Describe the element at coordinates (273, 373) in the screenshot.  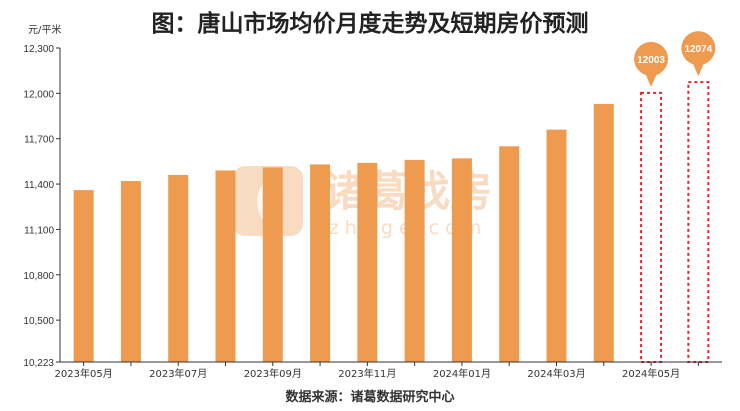
I see `x-tick-label: 2023年09月` at that location.